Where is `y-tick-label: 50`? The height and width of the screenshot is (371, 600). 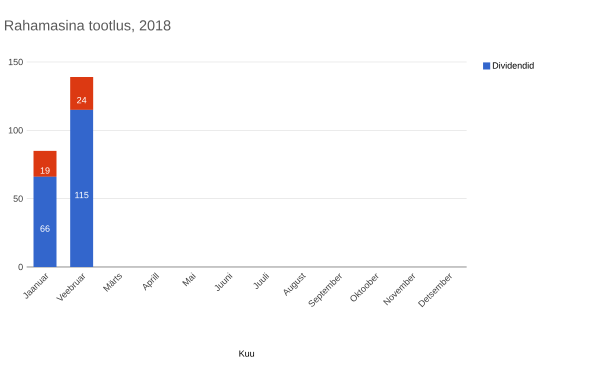
y-tick-label: 50 is located at coordinates (18, 198).